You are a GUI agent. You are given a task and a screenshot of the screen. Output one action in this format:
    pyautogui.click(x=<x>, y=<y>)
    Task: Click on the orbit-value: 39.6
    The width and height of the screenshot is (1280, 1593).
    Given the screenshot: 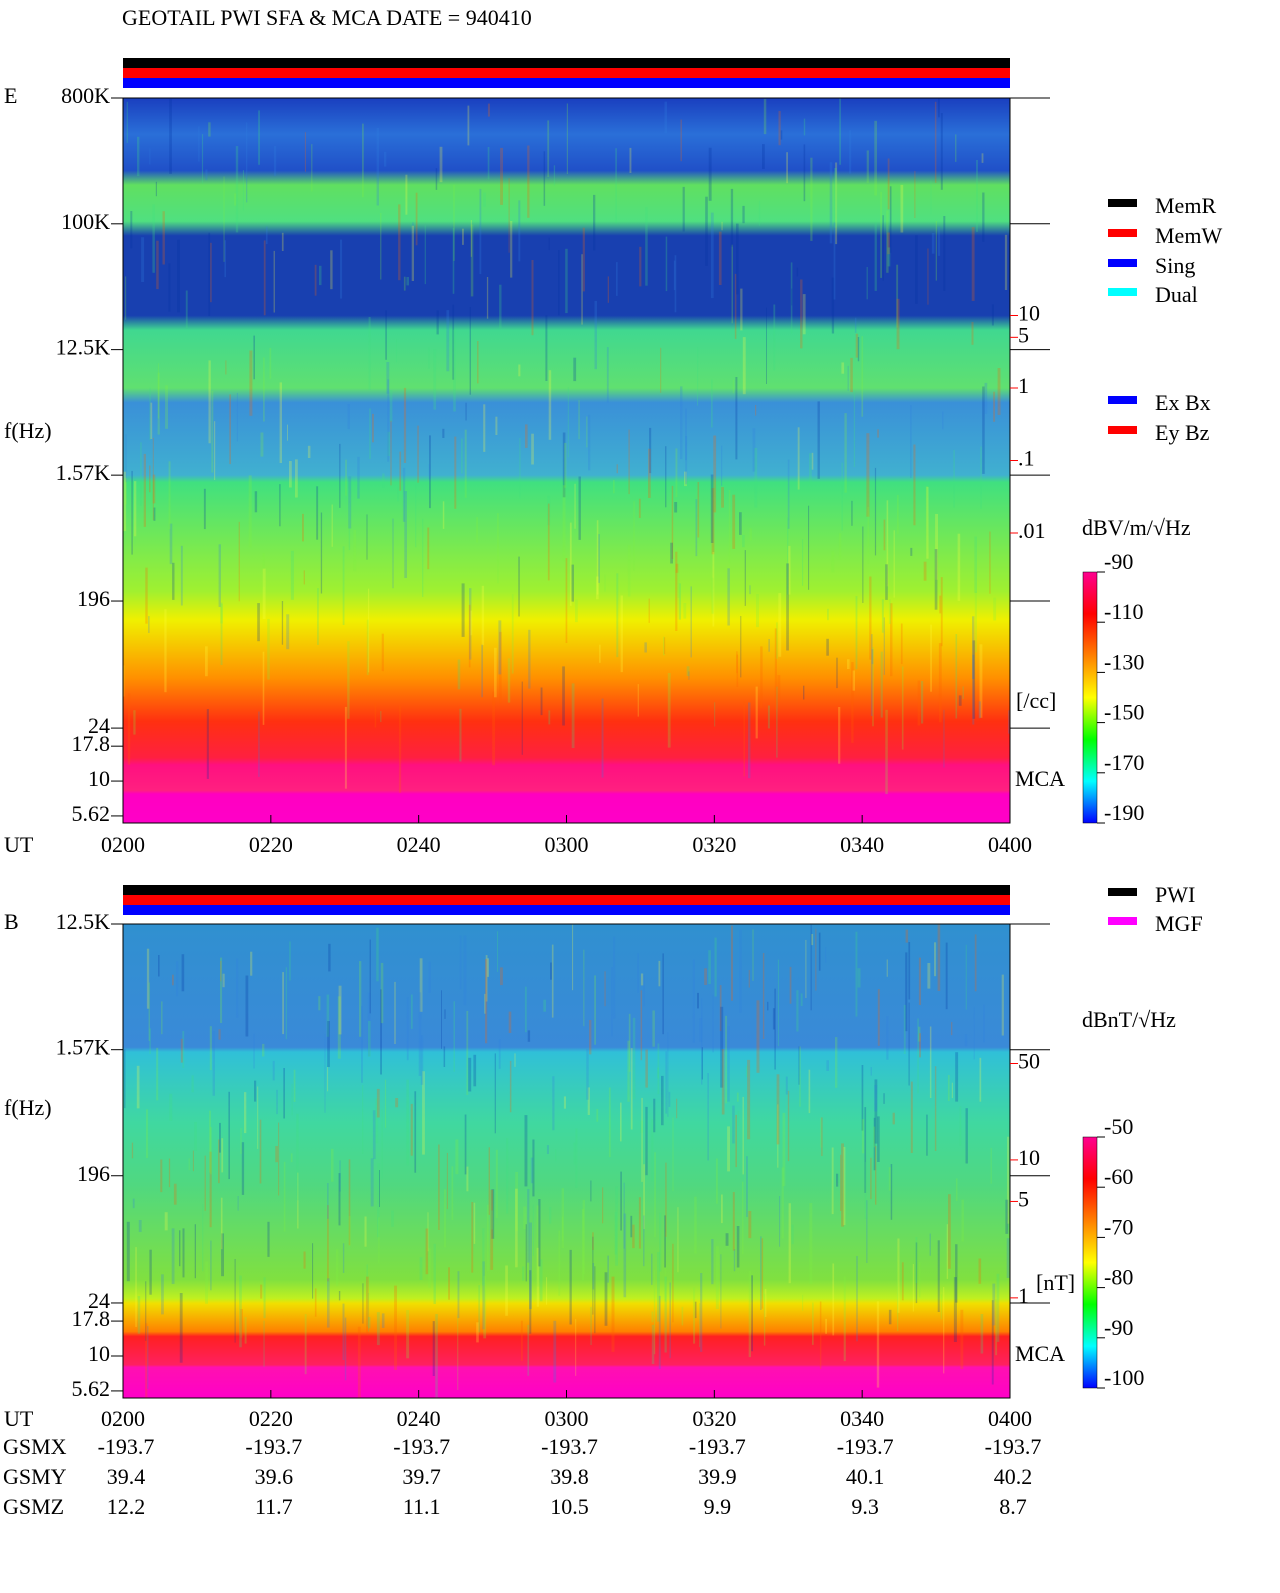 What is the action you would take?
    pyautogui.click(x=274, y=1476)
    